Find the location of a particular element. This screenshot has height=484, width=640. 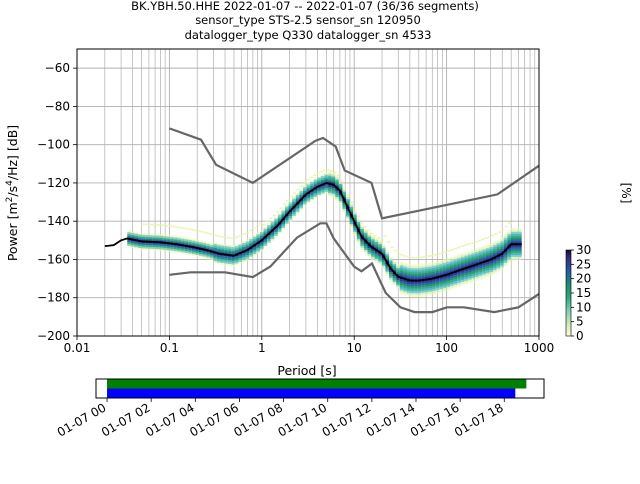

y-axis-label-part: /s is located at coordinates (12, 191).